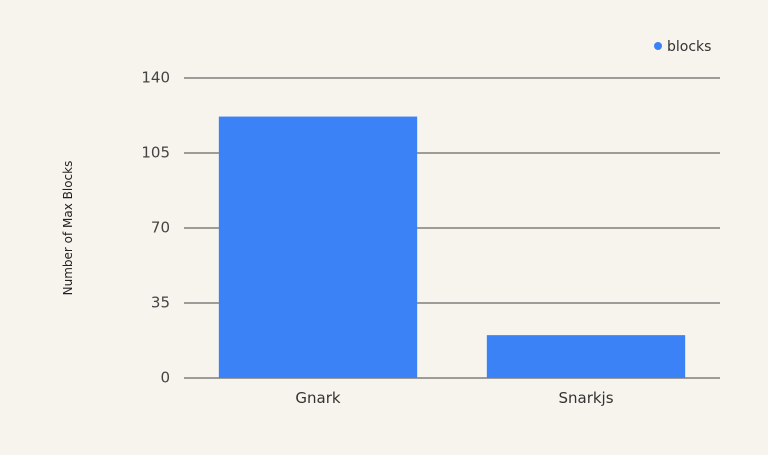 This screenshot has height=455, width=768. What do you see at coordinates (318, 247) in the screenshot?
I see `bar-gnark` at bounding box center [318, 247].